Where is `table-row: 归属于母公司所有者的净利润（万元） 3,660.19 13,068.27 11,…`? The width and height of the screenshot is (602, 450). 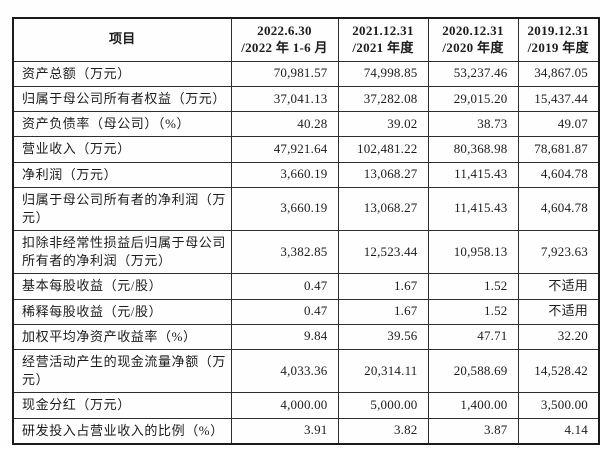
table-row: 归属于母公司所有者的净利润（万元） 3,660.19 13,068.27 11,… is located at coordinates (306, 209).